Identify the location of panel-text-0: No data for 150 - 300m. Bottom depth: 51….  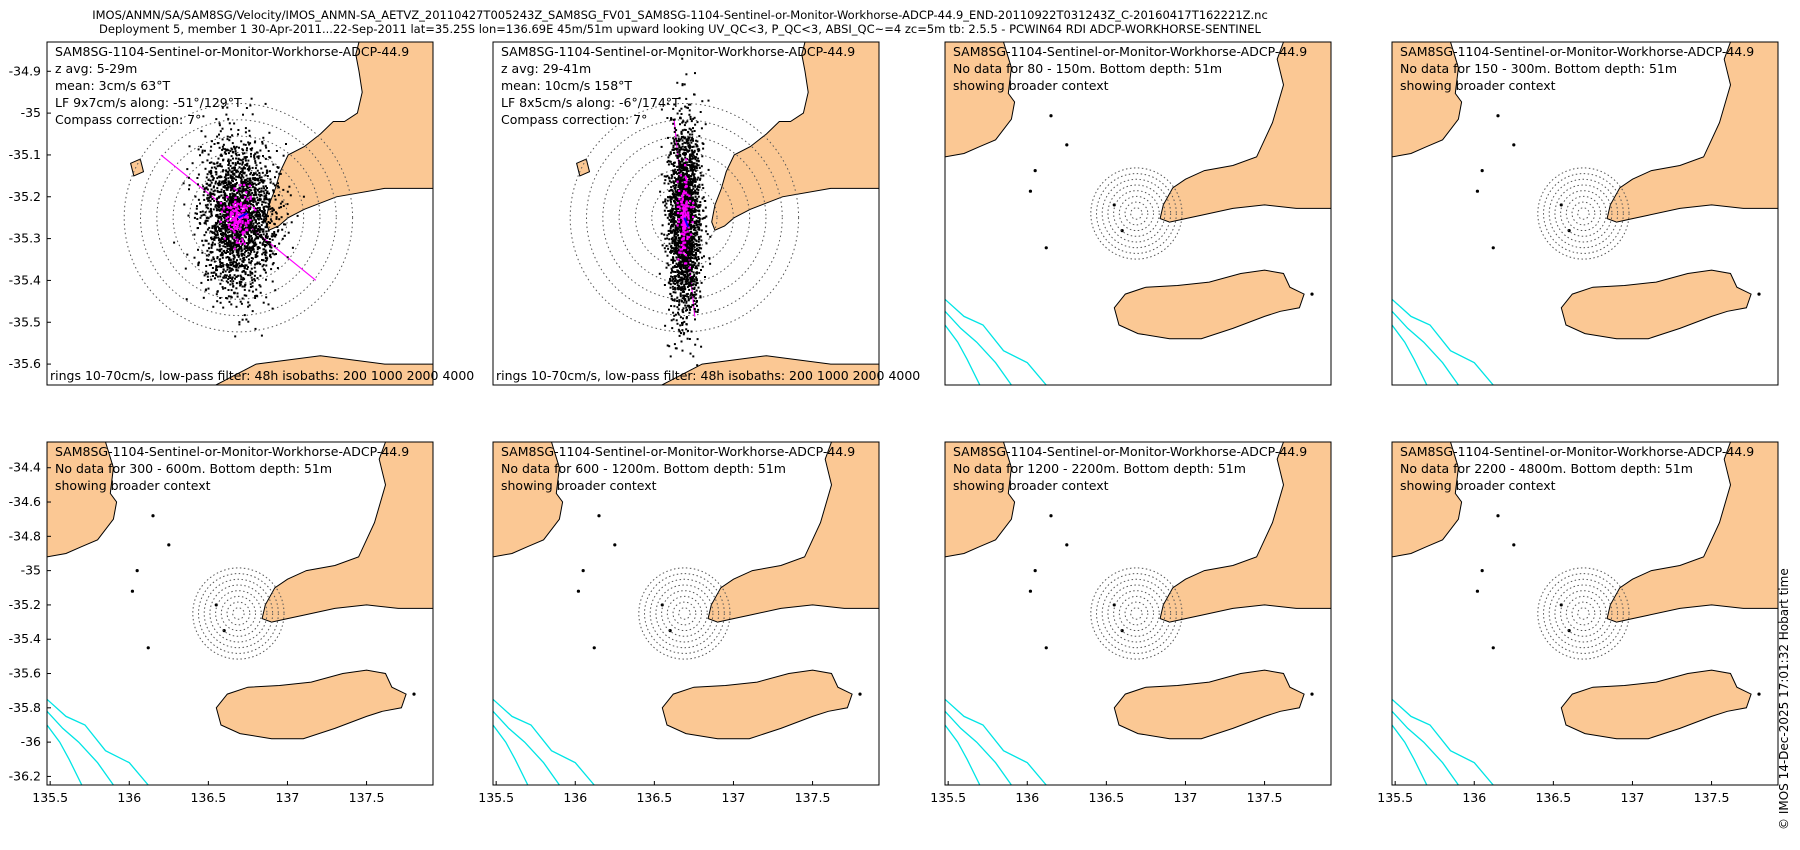
(1538, 68).